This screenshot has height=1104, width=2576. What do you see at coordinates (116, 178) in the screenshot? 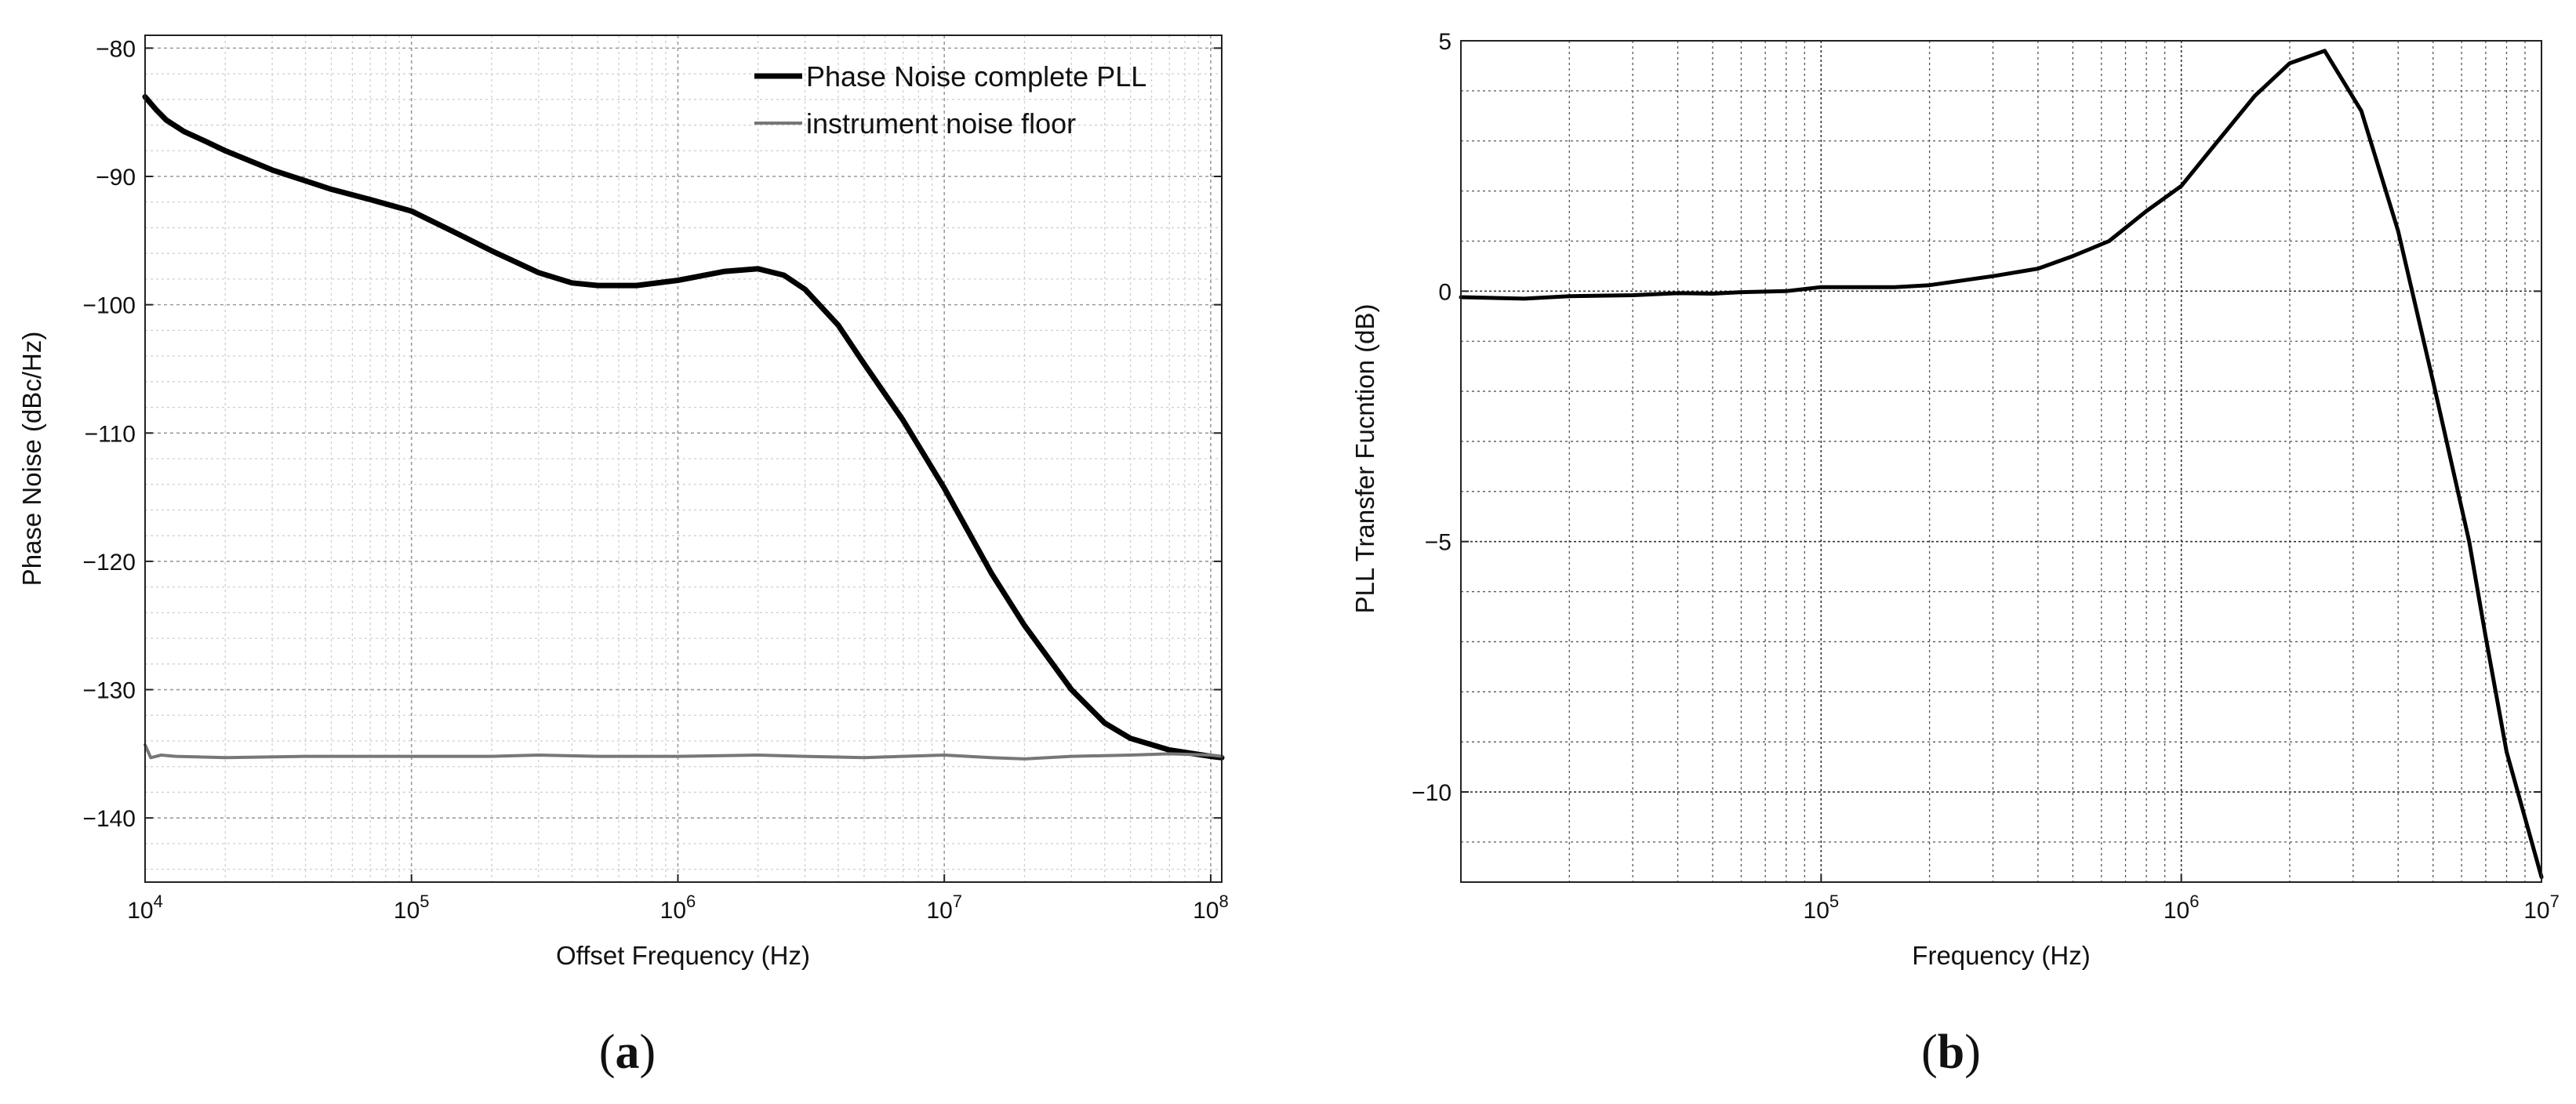
I see `chart-a-y-tick-label: −90` at bounding box center [116, 178].